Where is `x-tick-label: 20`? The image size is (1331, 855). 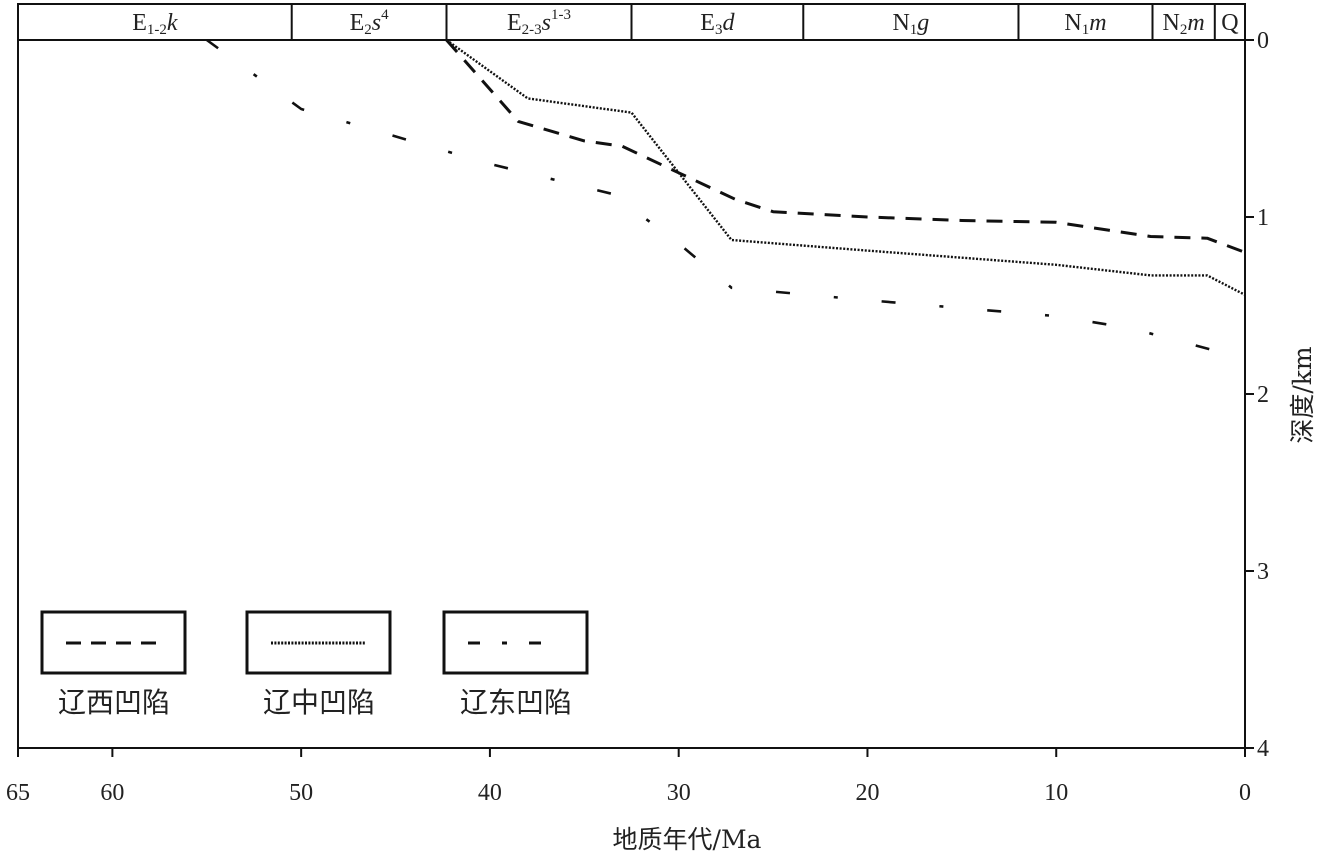
x-tick-label: 20 is located at coordinates (867, 793).